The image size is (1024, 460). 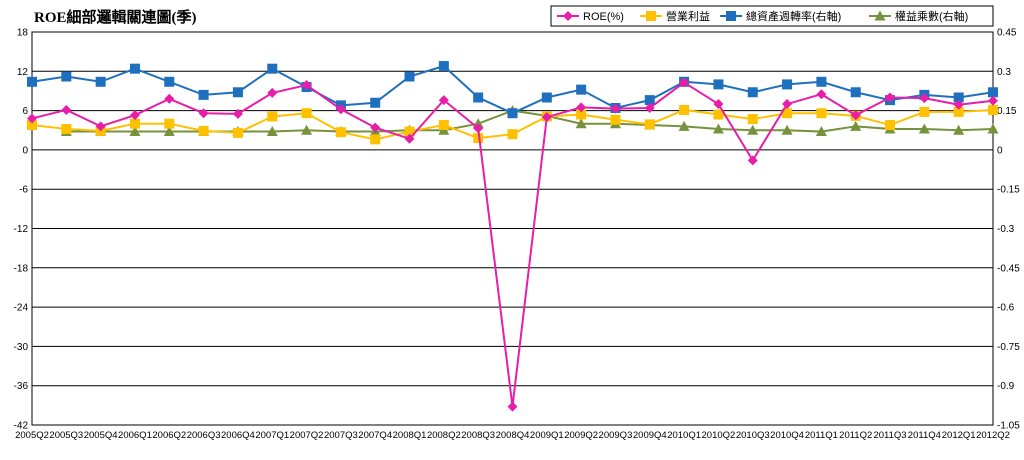 What do you see at coordinates (101, 435) in the screenshot?
I see `x-tick-label: 2005Q4` at bounding box center [101, 435].